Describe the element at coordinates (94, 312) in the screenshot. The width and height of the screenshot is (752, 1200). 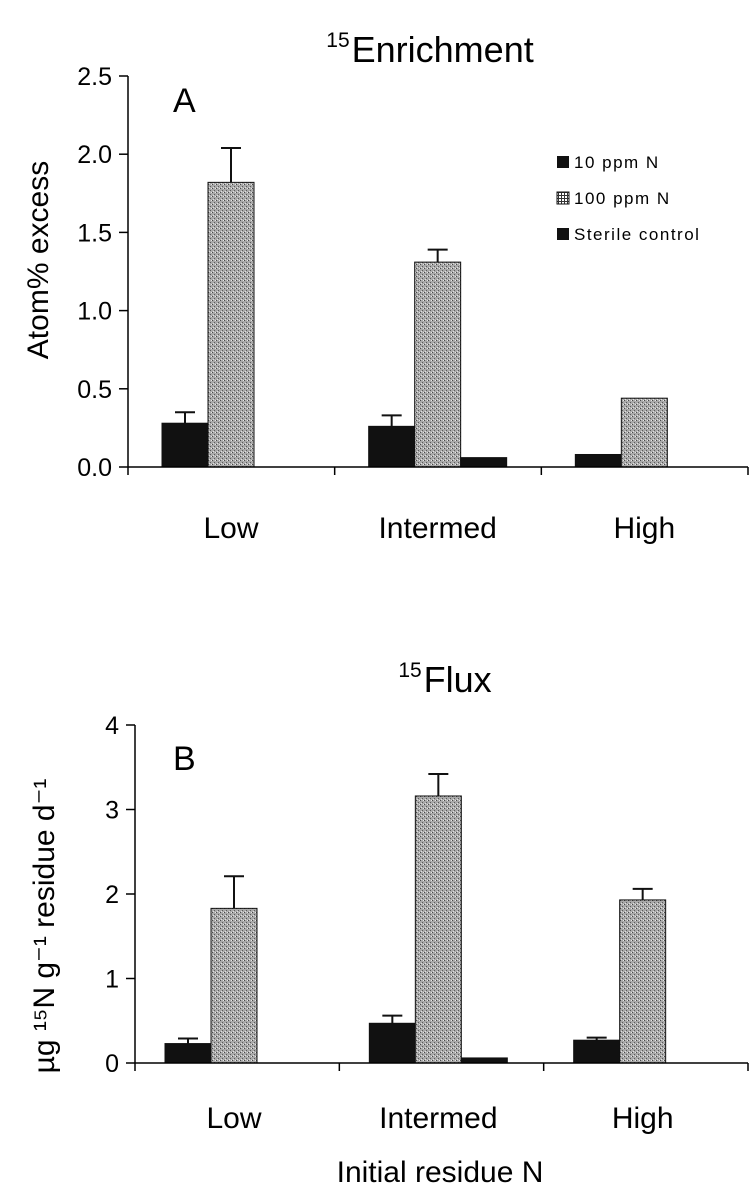
I see `chart-a-y-tick-label: 1.0` at that location.